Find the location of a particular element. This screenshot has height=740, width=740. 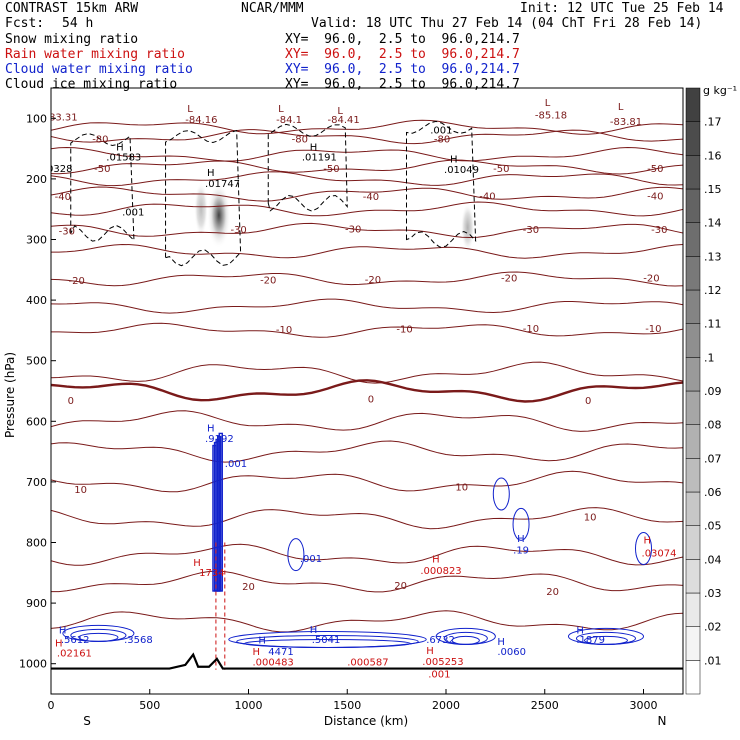

isotherm-label: -10 is located at coordinates (653, 329).